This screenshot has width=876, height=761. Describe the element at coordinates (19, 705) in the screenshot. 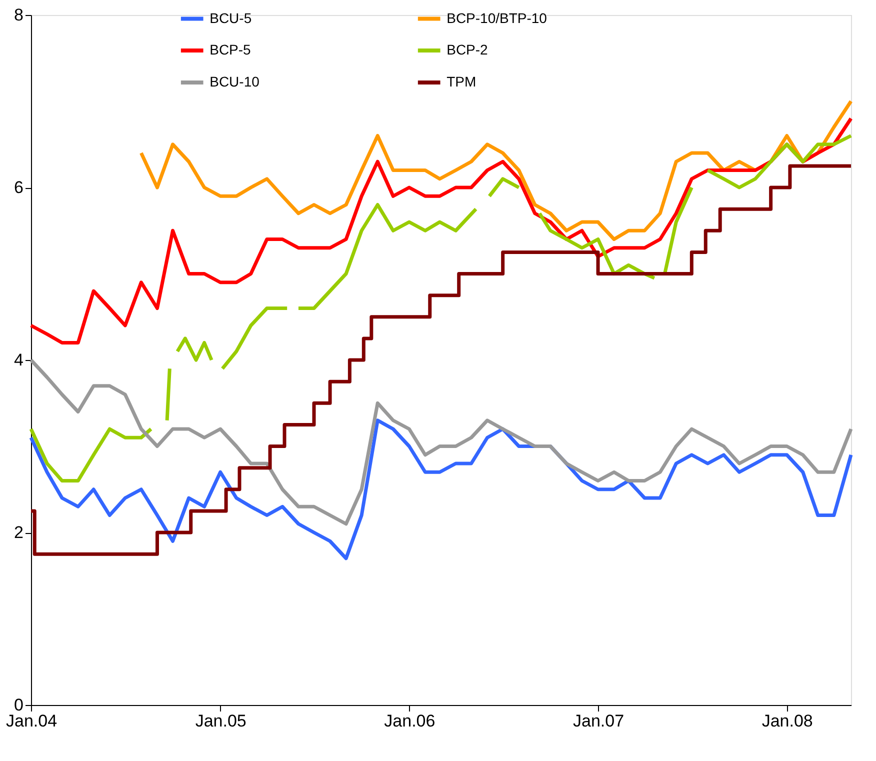

I see `y-tick-label: 0` at that location.